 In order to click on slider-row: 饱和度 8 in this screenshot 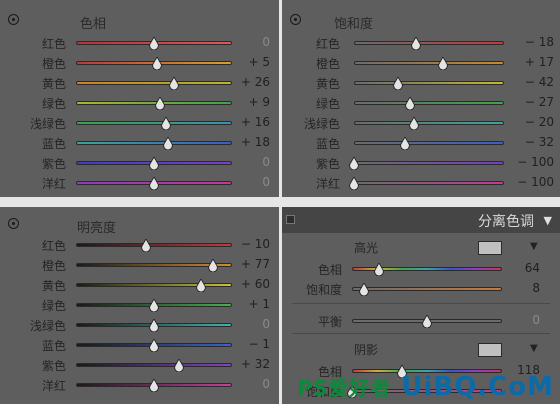, I will do `click(421, 289)`.